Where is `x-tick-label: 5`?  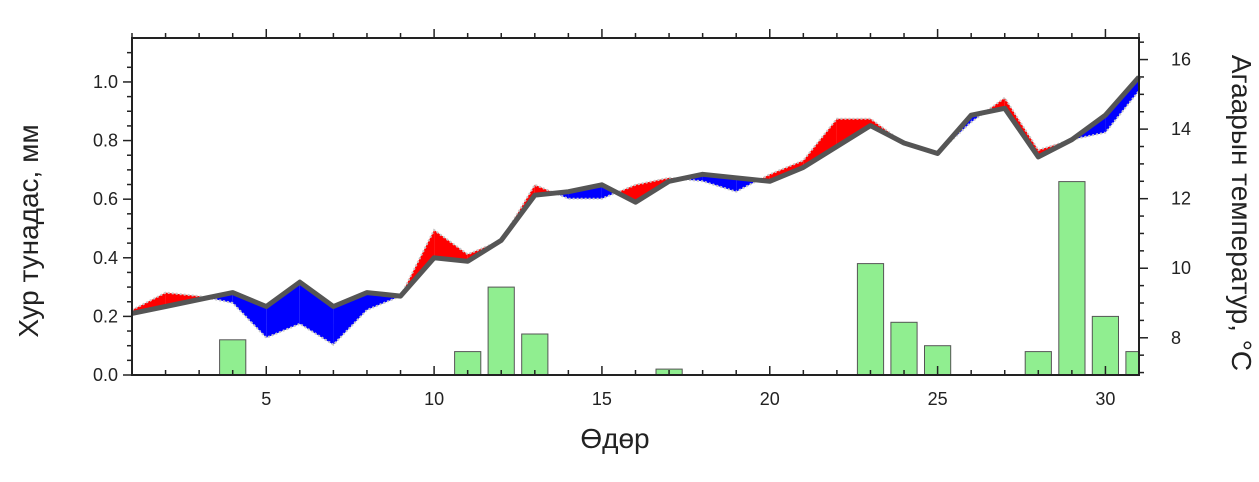 x-tick-label: 5 is located at coordinates (266, 399).